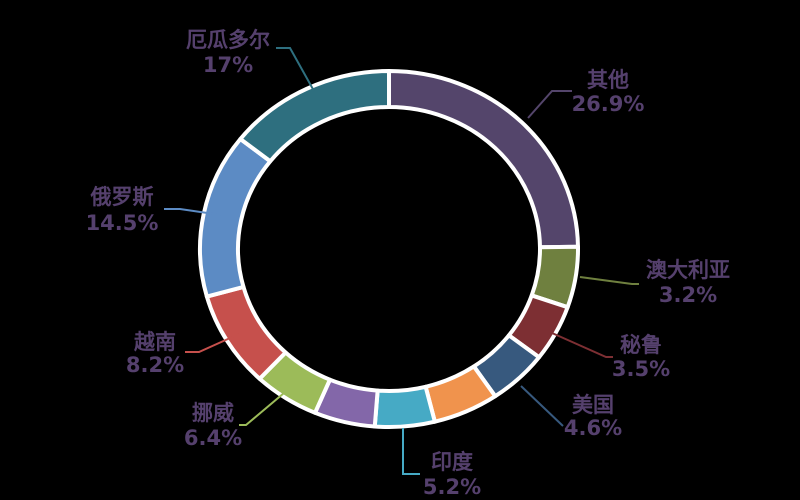  I want to click on slice-label-usa: 美国 4.6%, so click(593, 416).